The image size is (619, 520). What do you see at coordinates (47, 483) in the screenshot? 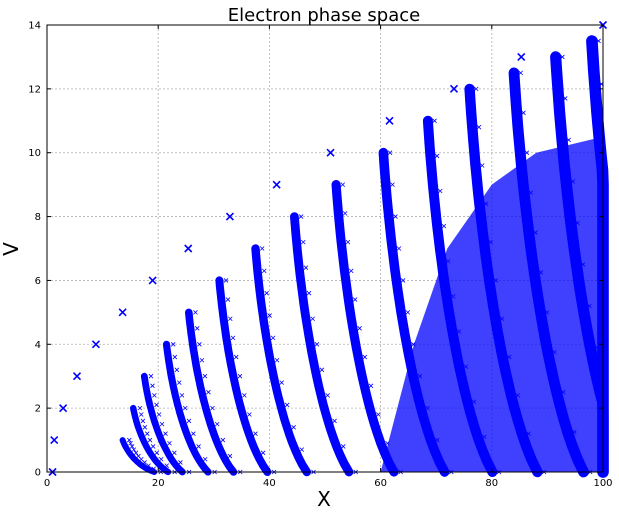
I see `x-tick-label: 0` at bounding box center [47, 483].